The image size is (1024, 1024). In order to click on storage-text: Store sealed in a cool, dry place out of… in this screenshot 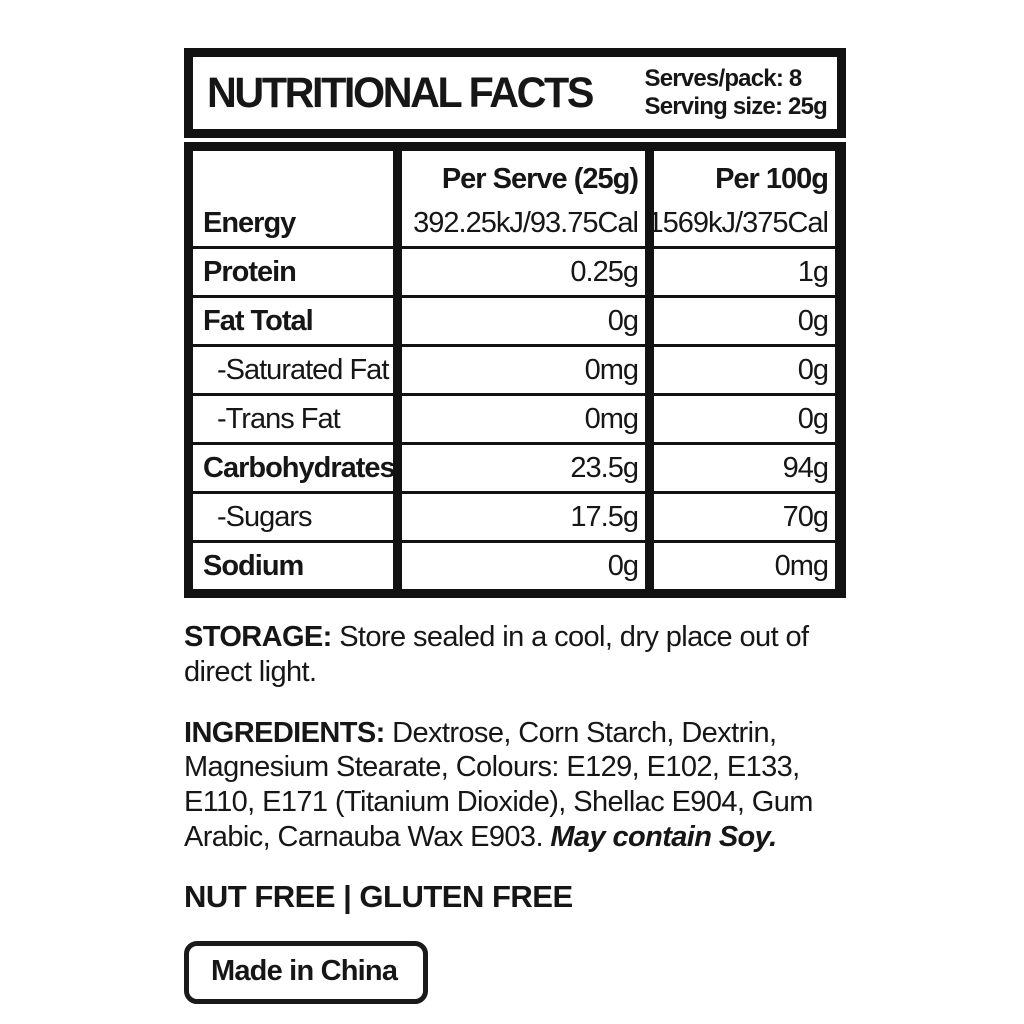, I will do `click(496, 654)`.